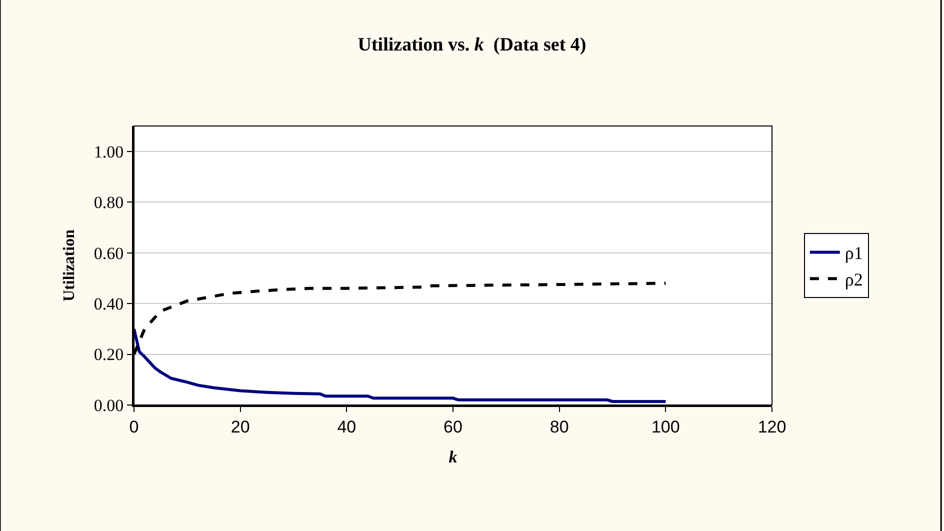 This screenshot has width=944, height=531. Describe the element at coordinates (109, 405) in the screenshot. I see `y-tick-label: 0.00` at that location.